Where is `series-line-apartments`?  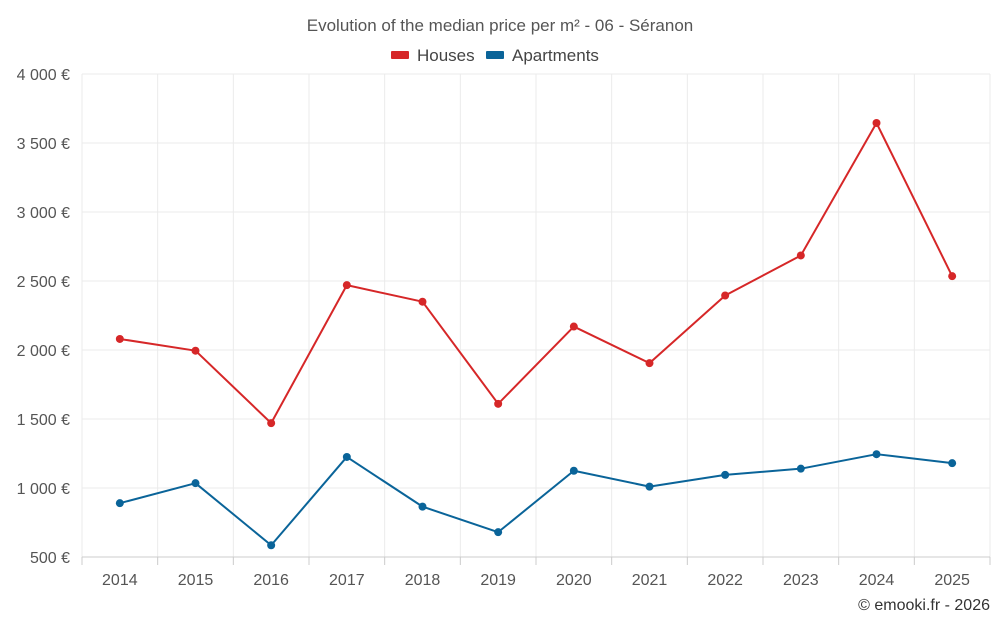
series-line-apartments is located at coordinates (536, 500).